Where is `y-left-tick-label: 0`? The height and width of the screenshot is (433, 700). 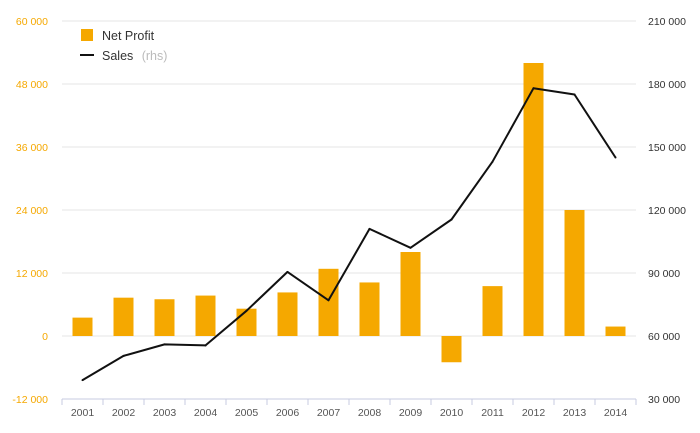
y-left-tick-label: 0 is located at coordinates (45, 337).